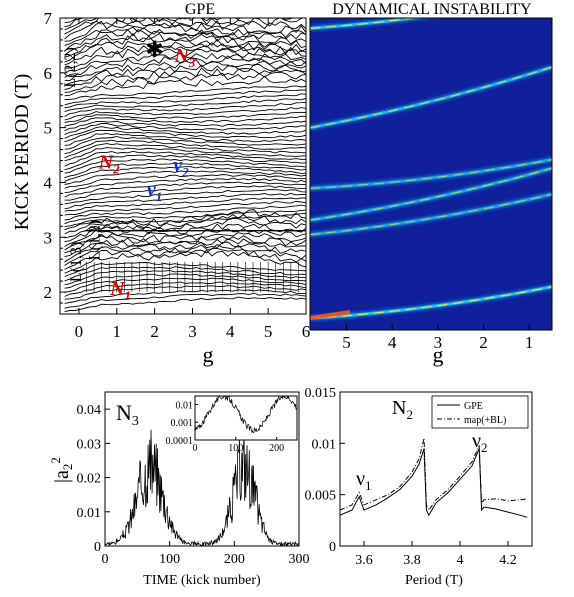 This screenshot has width=574, height=597. What do you see at coordinates (48, 182) in the screenshot?
I see `y-tick-label: 4` at bounding box center [48, 182].